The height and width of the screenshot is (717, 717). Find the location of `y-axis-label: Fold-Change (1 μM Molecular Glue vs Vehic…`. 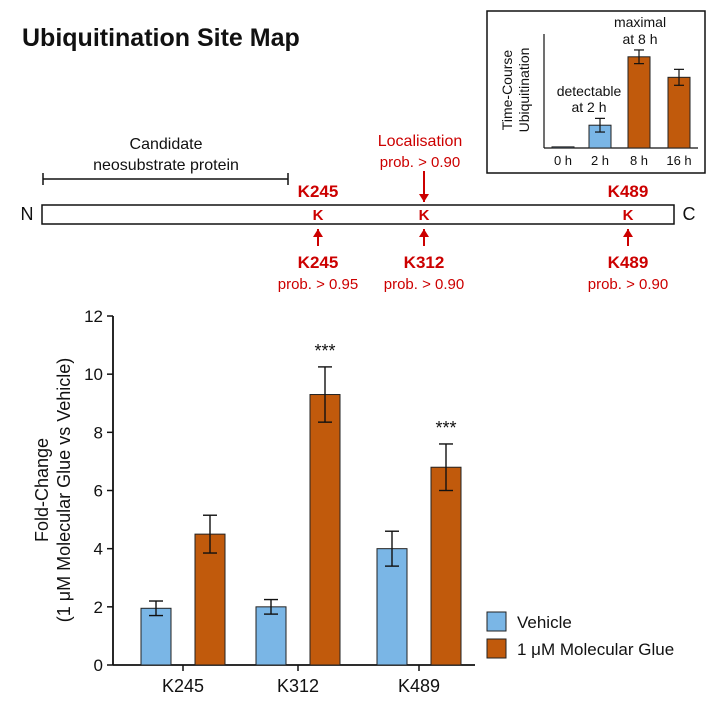

y-axis-label: Fold-Change (1 μM Molecular Glue vs Vehic… is located at coordinates (53, 490).